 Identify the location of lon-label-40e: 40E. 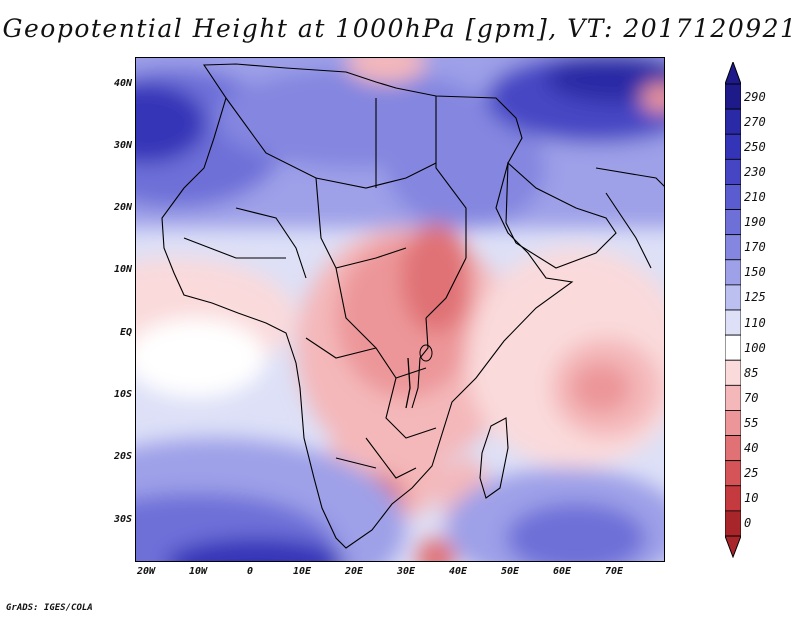
(458, 571).